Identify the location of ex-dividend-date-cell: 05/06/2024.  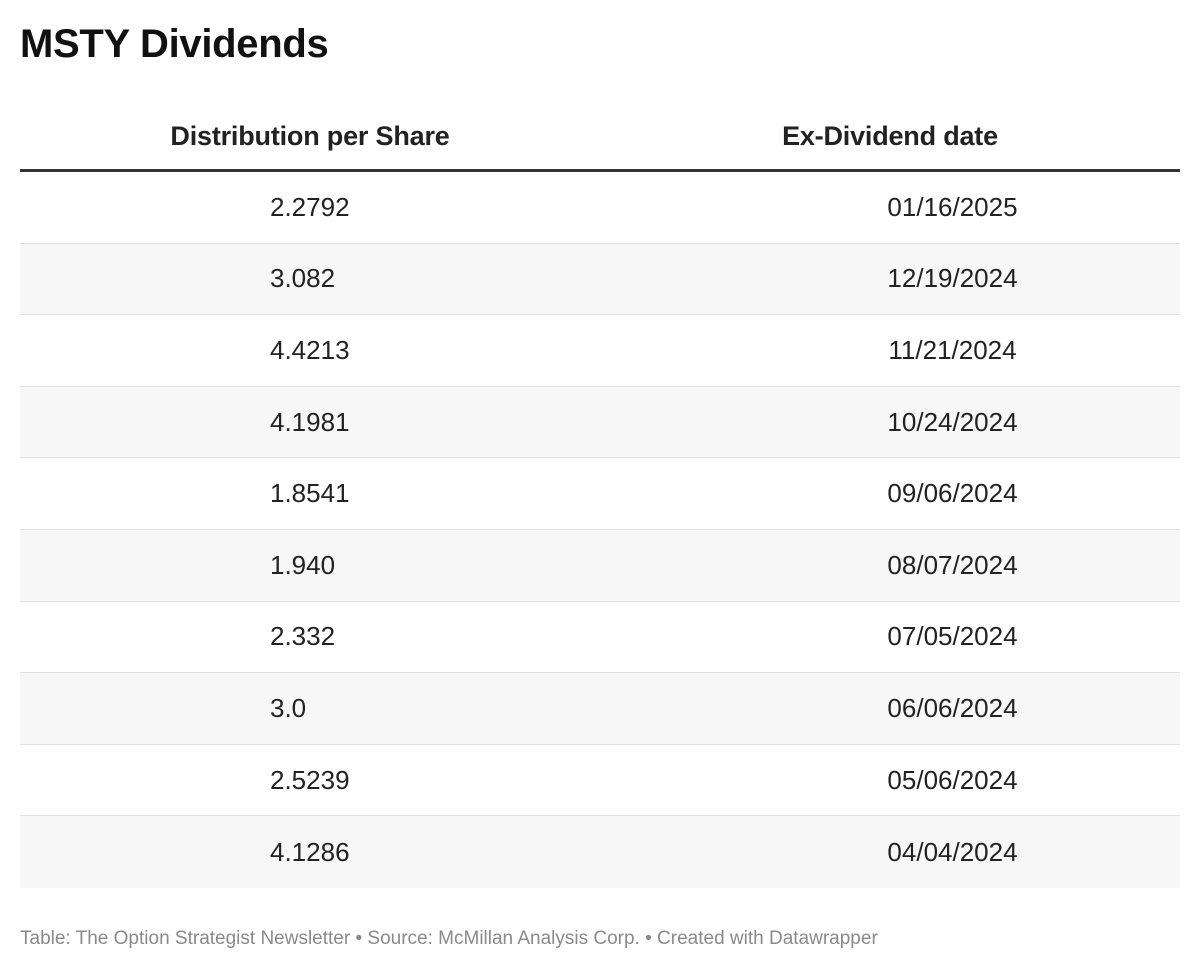
(952, 779).